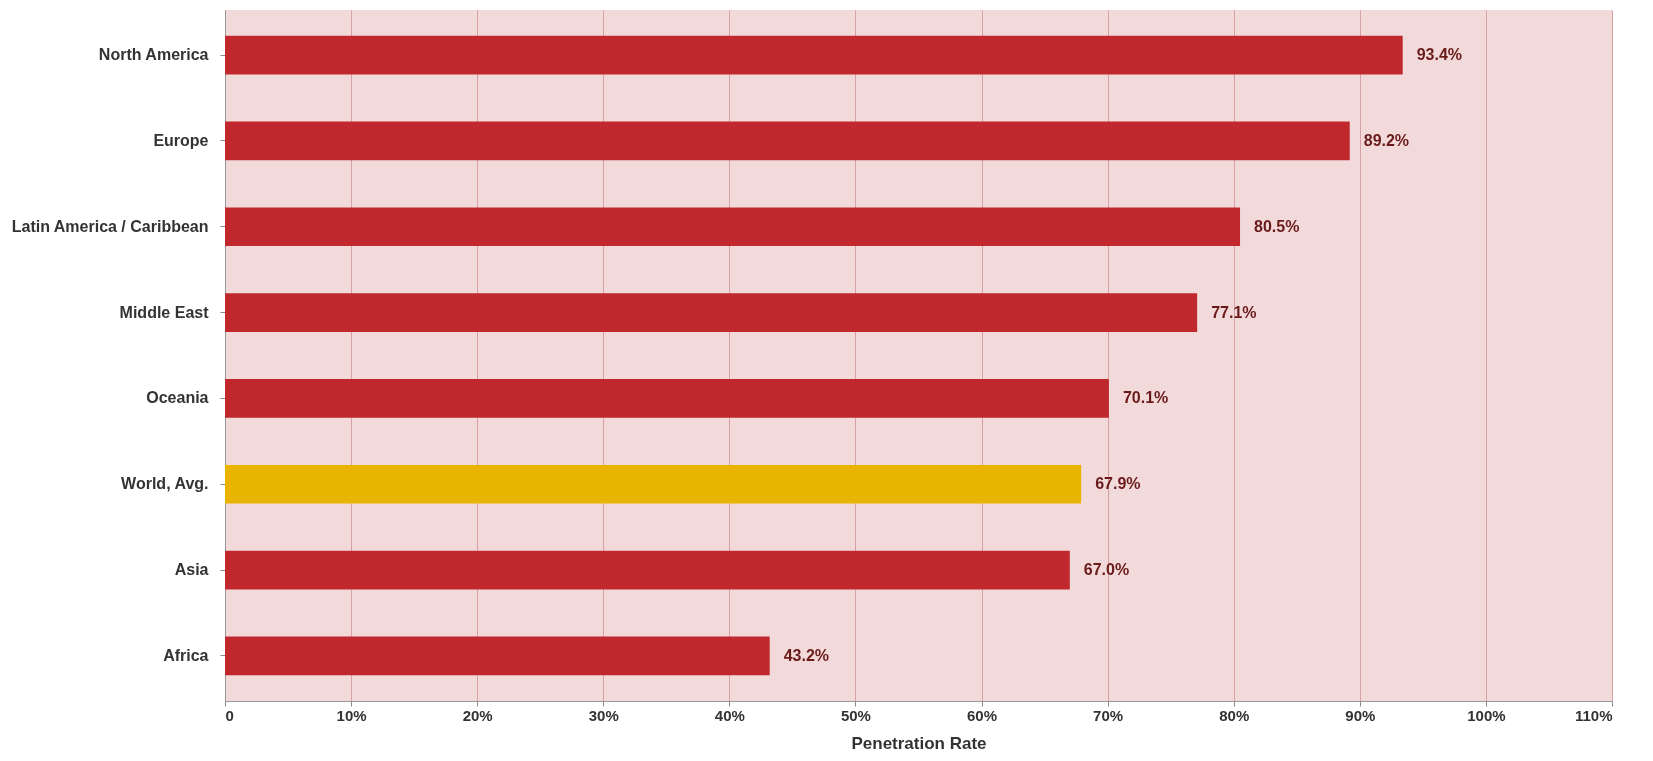 The width and height of the screenshot is (1653, 761). Describe the element at coordinates (229, 715) in the screenshot. I see `x-tick-label: 0` at that location.